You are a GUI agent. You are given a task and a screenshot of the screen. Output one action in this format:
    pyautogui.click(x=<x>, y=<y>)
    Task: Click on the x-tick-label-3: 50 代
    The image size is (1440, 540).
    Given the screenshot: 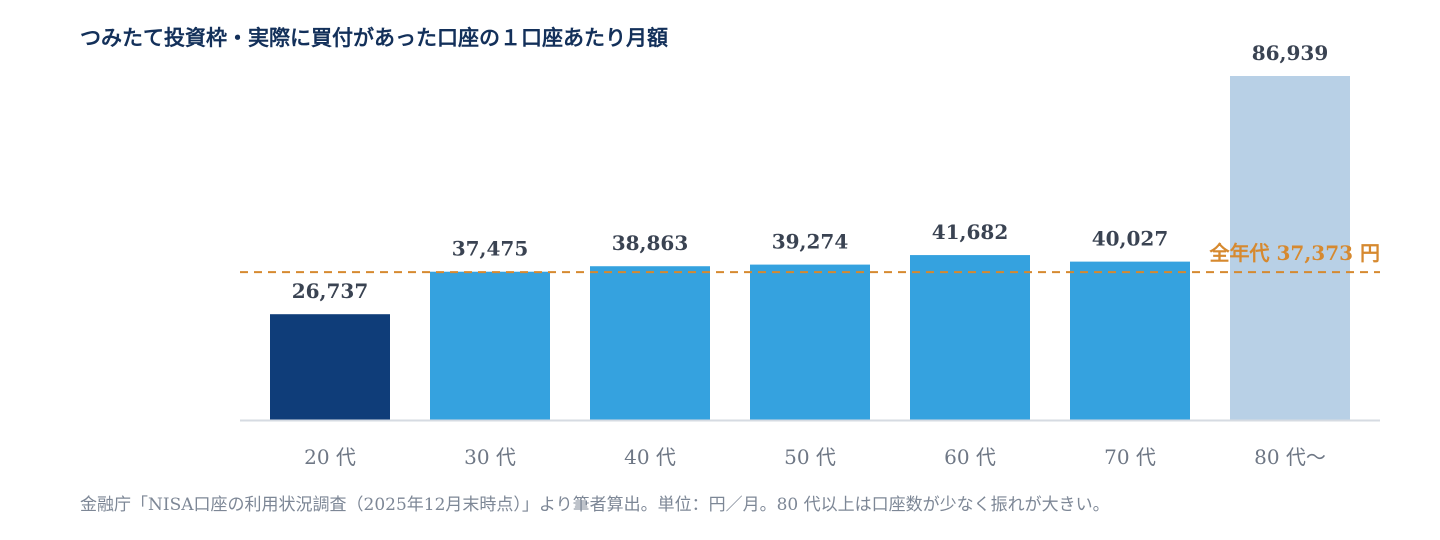 What is the action you would take?
    pyautogui.click(x=810, y=457)
    